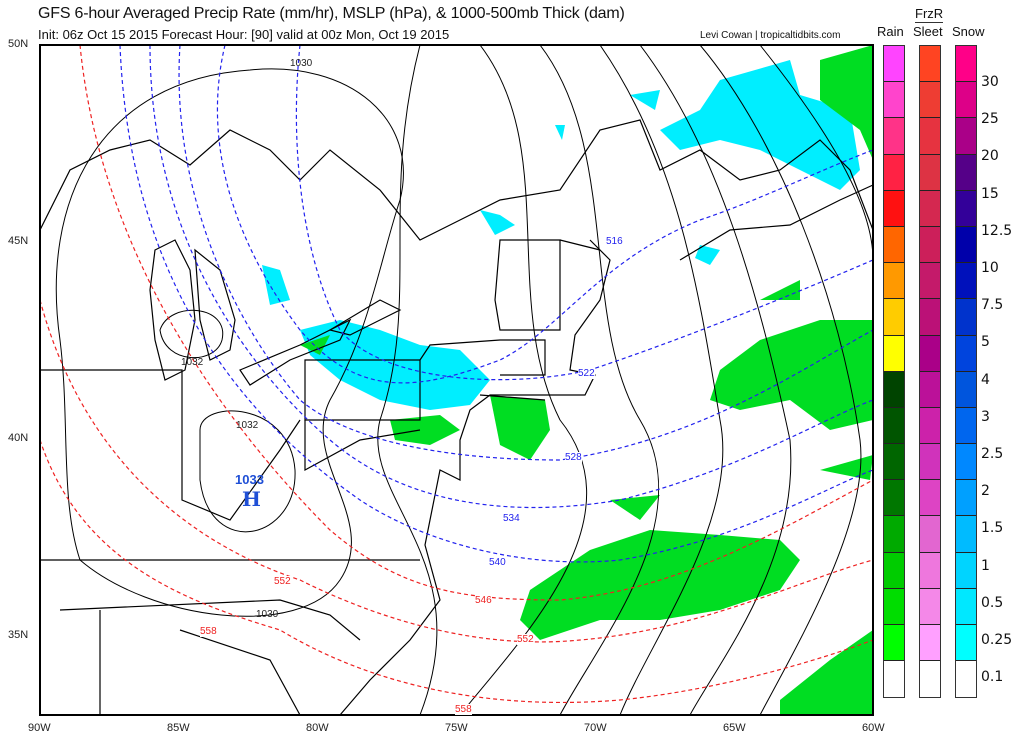 The image size is (1024, 742). I want to click on high-pressure-letter: H, so click(251, 499).